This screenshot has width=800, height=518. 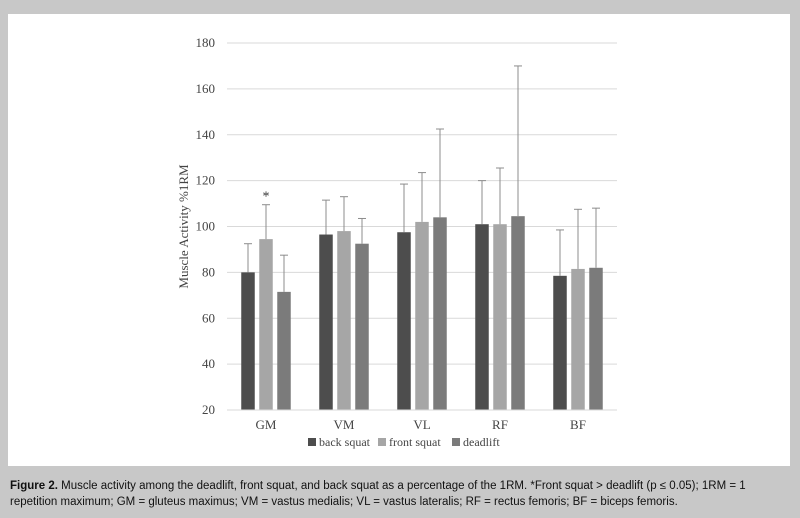 I want to click on legend-label: deadlift, so click(x=481, y=442).